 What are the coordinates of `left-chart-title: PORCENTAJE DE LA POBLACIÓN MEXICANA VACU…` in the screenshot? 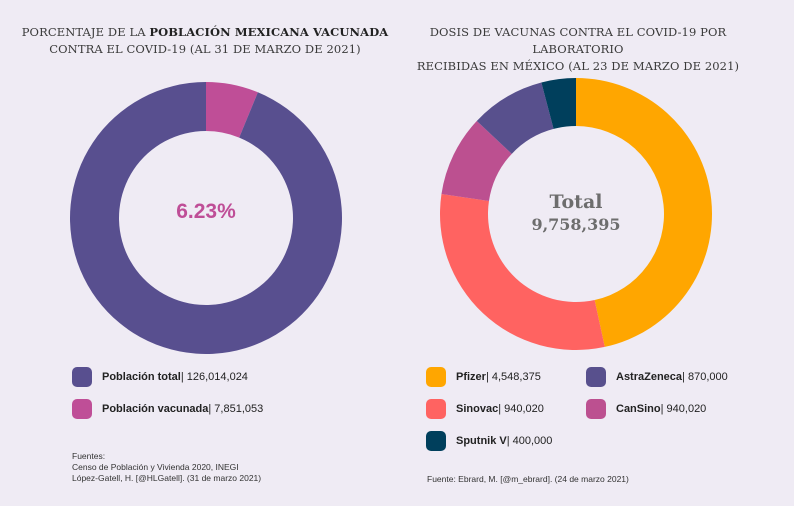 It's located at (205, 41).